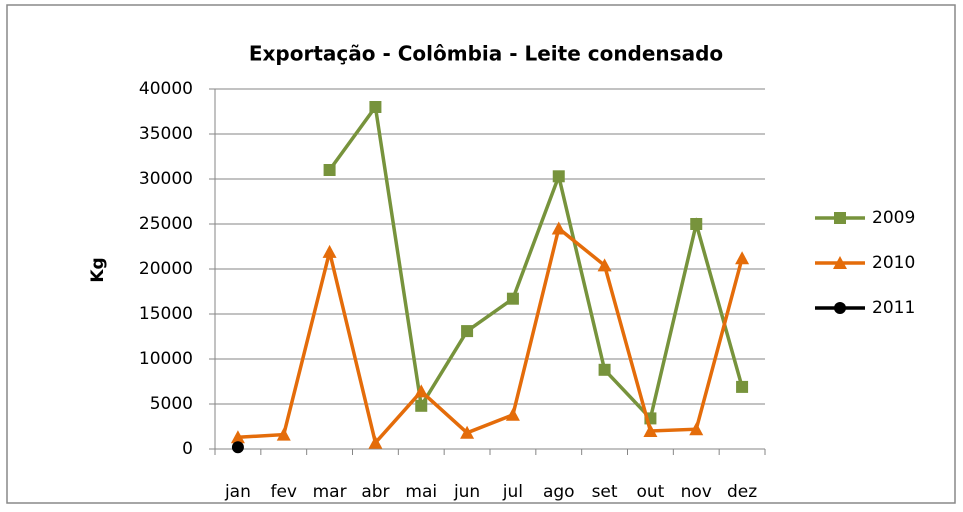 The width and height of the screenshot is (963, 512). What do you see at coordinates (166, 179) in the screenshot?
I see `y-tick-label: 30000` at bounding box center [166, 179].